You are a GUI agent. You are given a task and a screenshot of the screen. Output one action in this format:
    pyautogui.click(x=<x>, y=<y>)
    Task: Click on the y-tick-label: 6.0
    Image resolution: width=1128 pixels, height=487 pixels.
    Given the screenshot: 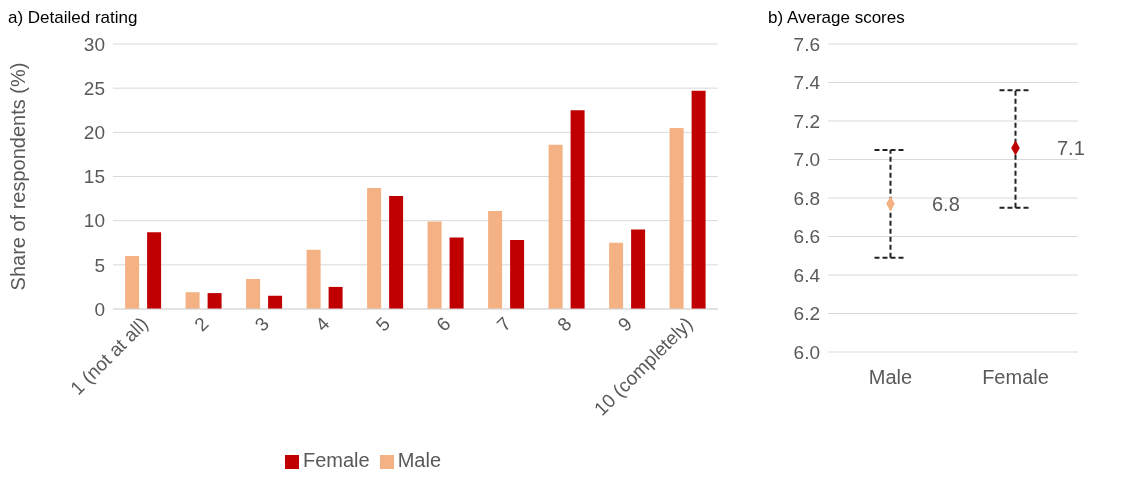 What is the action you would take?
    pyautogui.click(x=806, y=352)
    